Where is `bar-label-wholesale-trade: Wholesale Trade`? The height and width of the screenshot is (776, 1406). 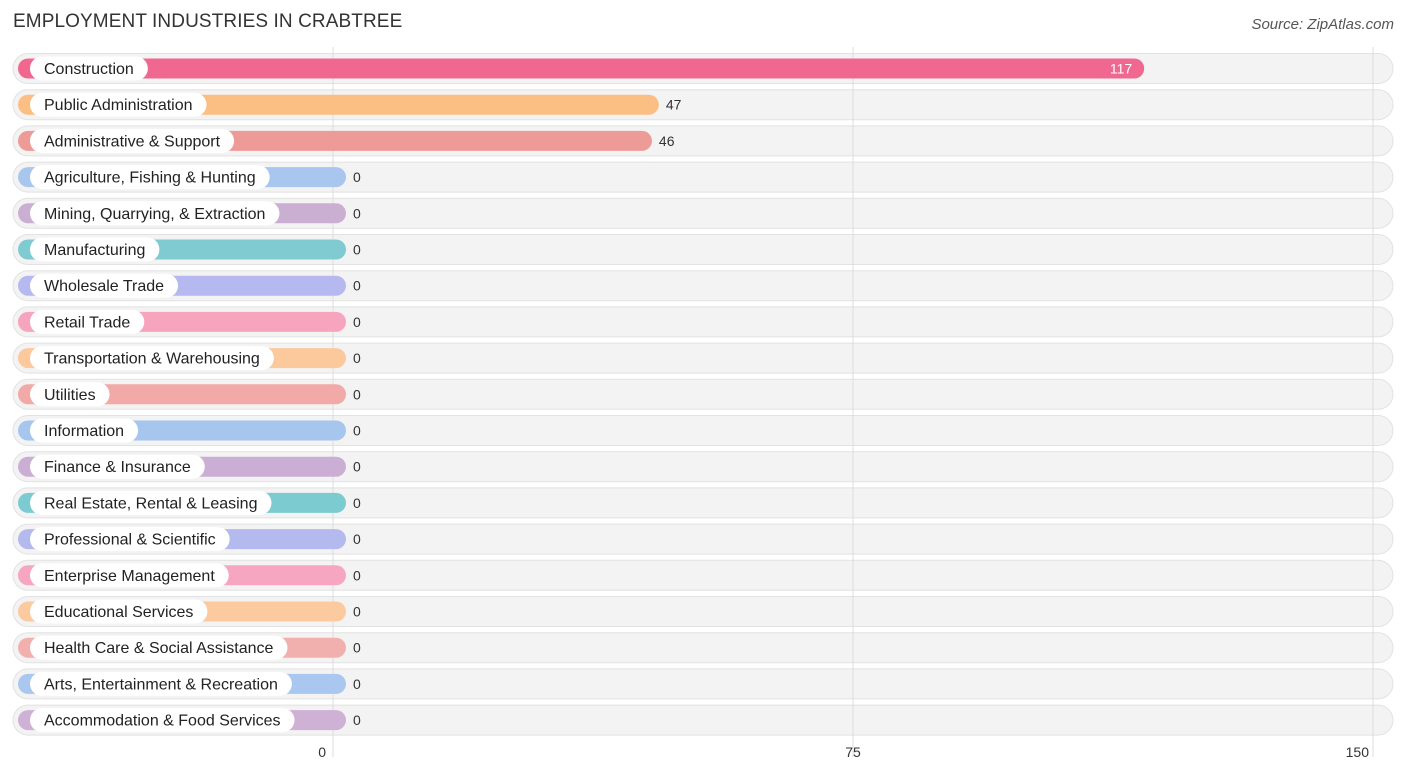
bar-label-wholesale-trade: Wholesale Trade is located at coordinates (104, 286).